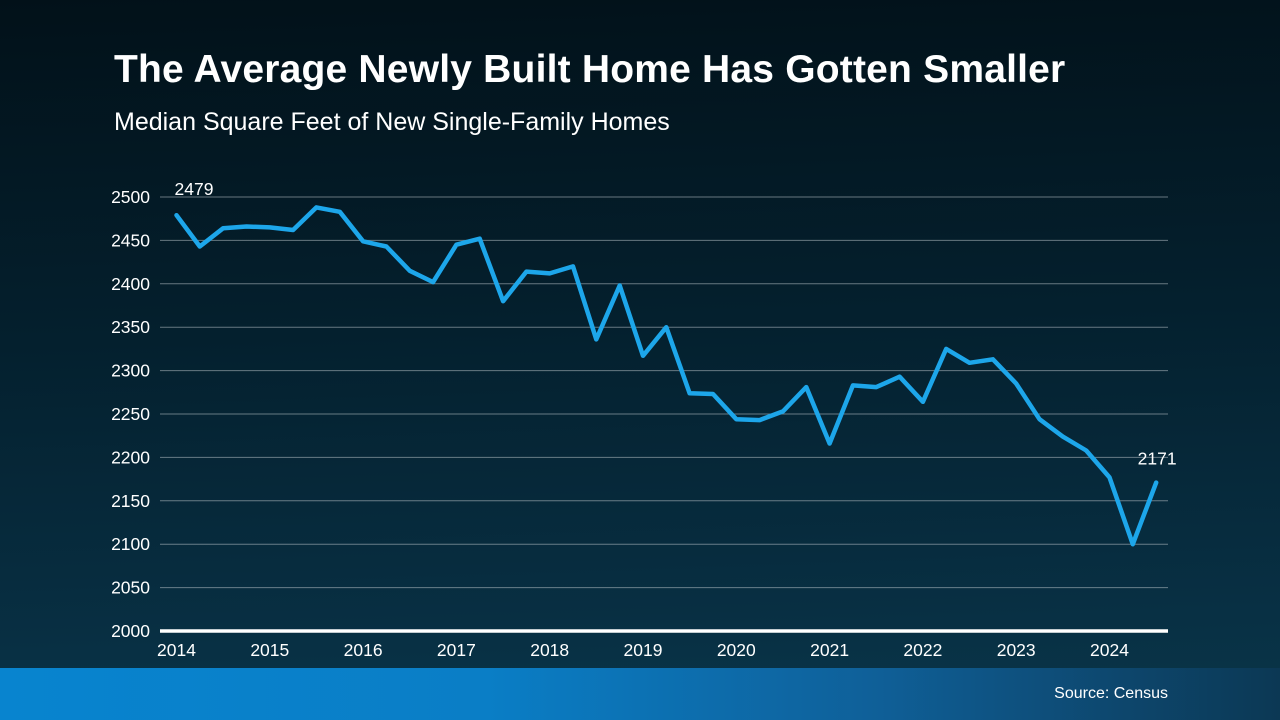 The width and height of the screenshot is (1280, 720). What do you see at coordinates (1016, 650) in the screenshot?
I see `x-tick-label: 2023` at bounding box center [1016, 650].